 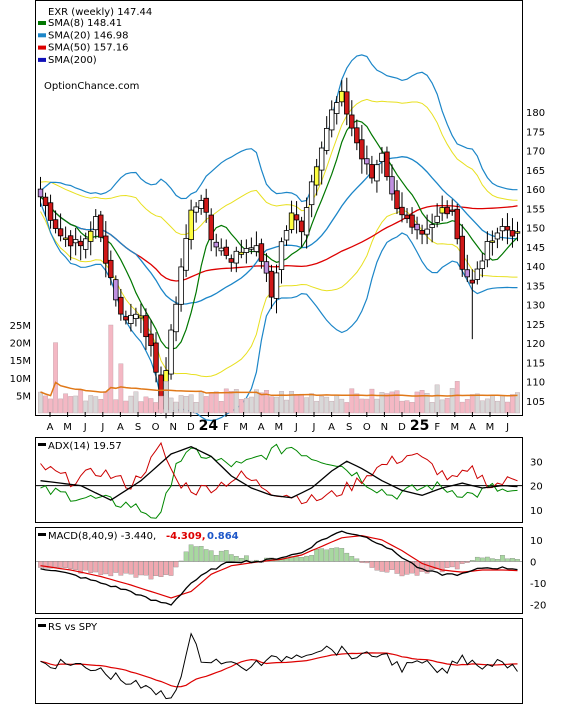 What do you see at coordinates (223, 536) in the screenshot?
I see `macd-histogram-legend: 0.864` at bounding box center [223, 536].